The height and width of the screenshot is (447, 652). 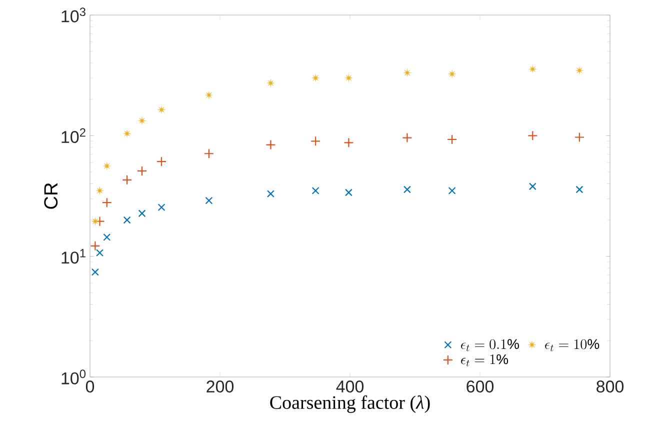 What do you see at coordinates (350, 404) in the screenshot?
I see `x-axis-title: Coarsening factor (λ)` at bounding box center [350, 404].